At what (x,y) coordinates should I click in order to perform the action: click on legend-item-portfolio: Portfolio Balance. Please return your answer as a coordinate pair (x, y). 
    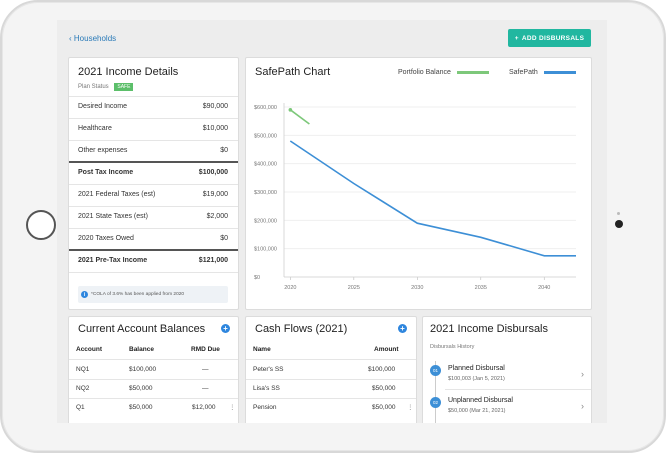
    Looking at the image, I should click on (443, 72).